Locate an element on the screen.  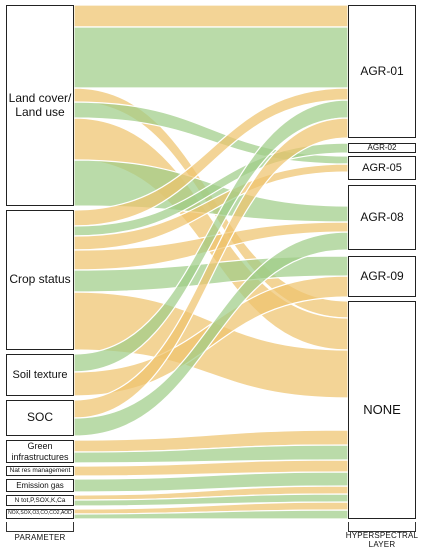
layer-axis-bracket is located at coordinates (382, 527).